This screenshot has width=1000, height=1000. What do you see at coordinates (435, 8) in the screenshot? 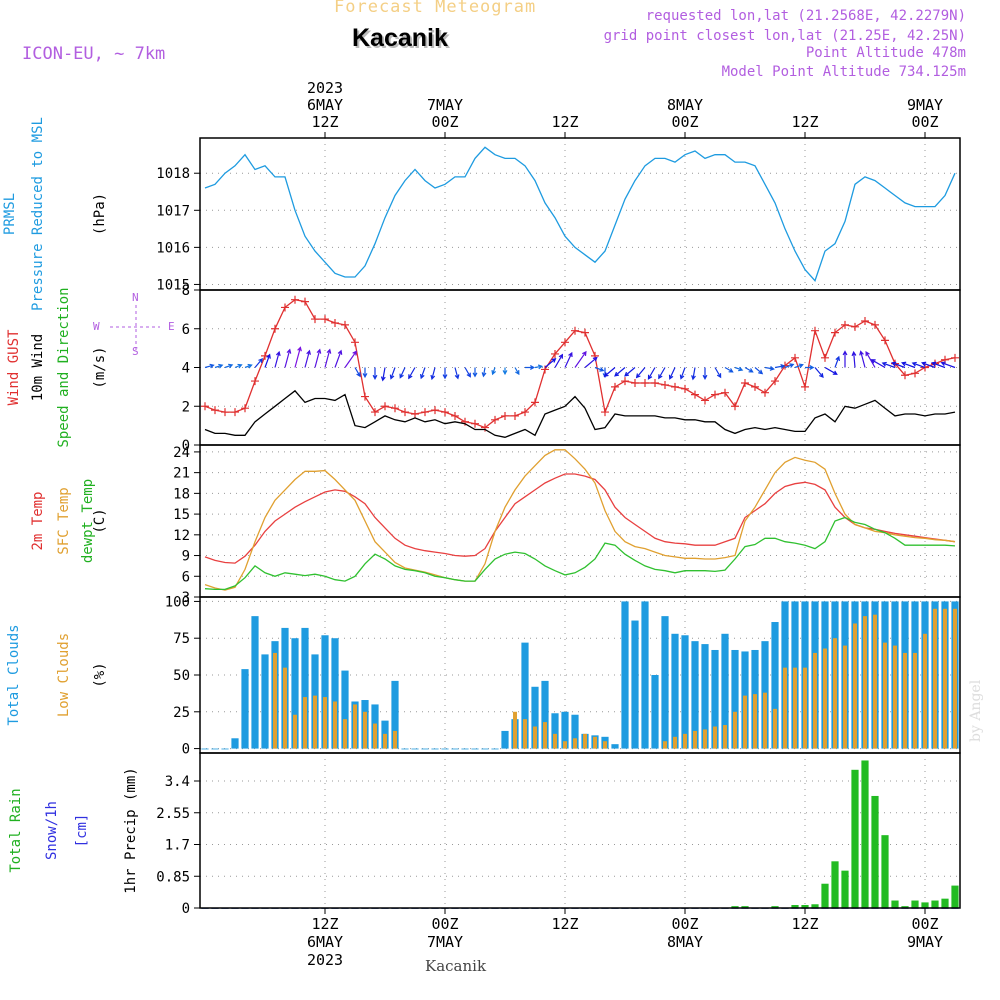
I see `meteogram-title: Forecast Meteogram` at bounding box center [435, 8].